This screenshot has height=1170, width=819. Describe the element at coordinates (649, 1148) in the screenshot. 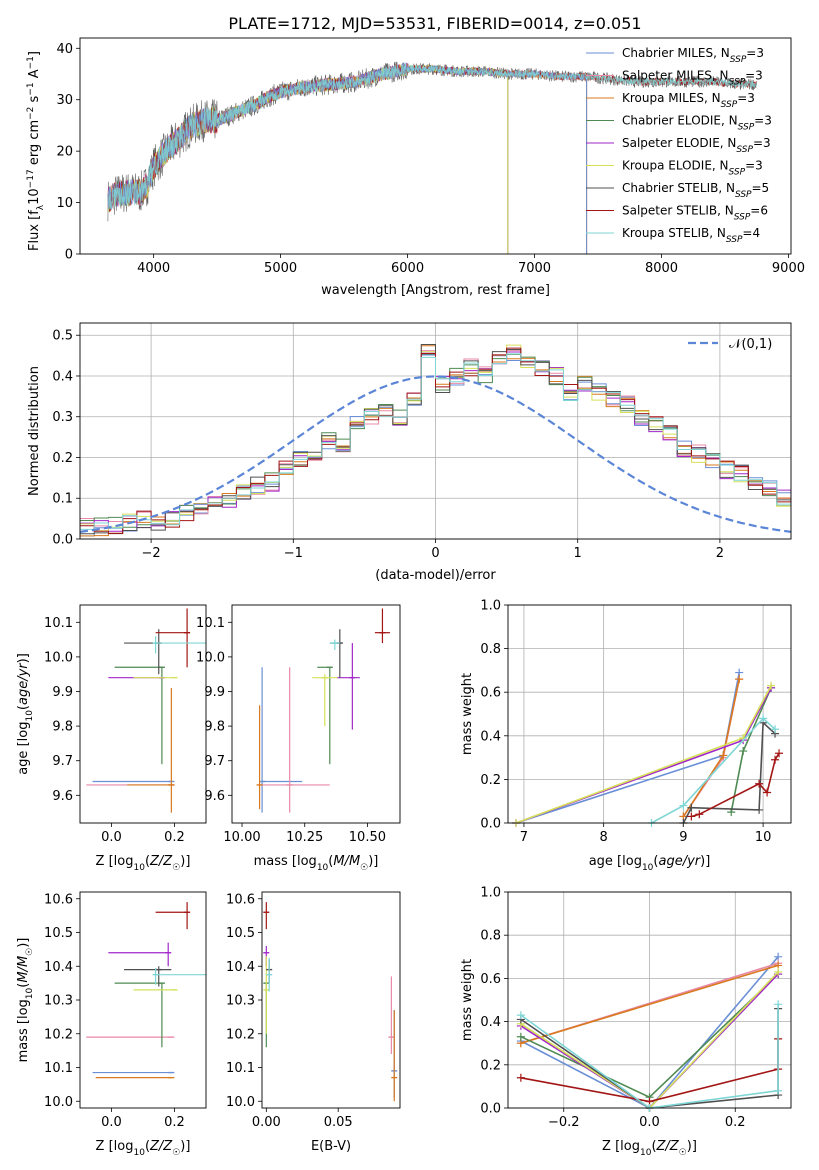

I see `x-axis-label: Z [log10(Z/Z☉)]` at that location.